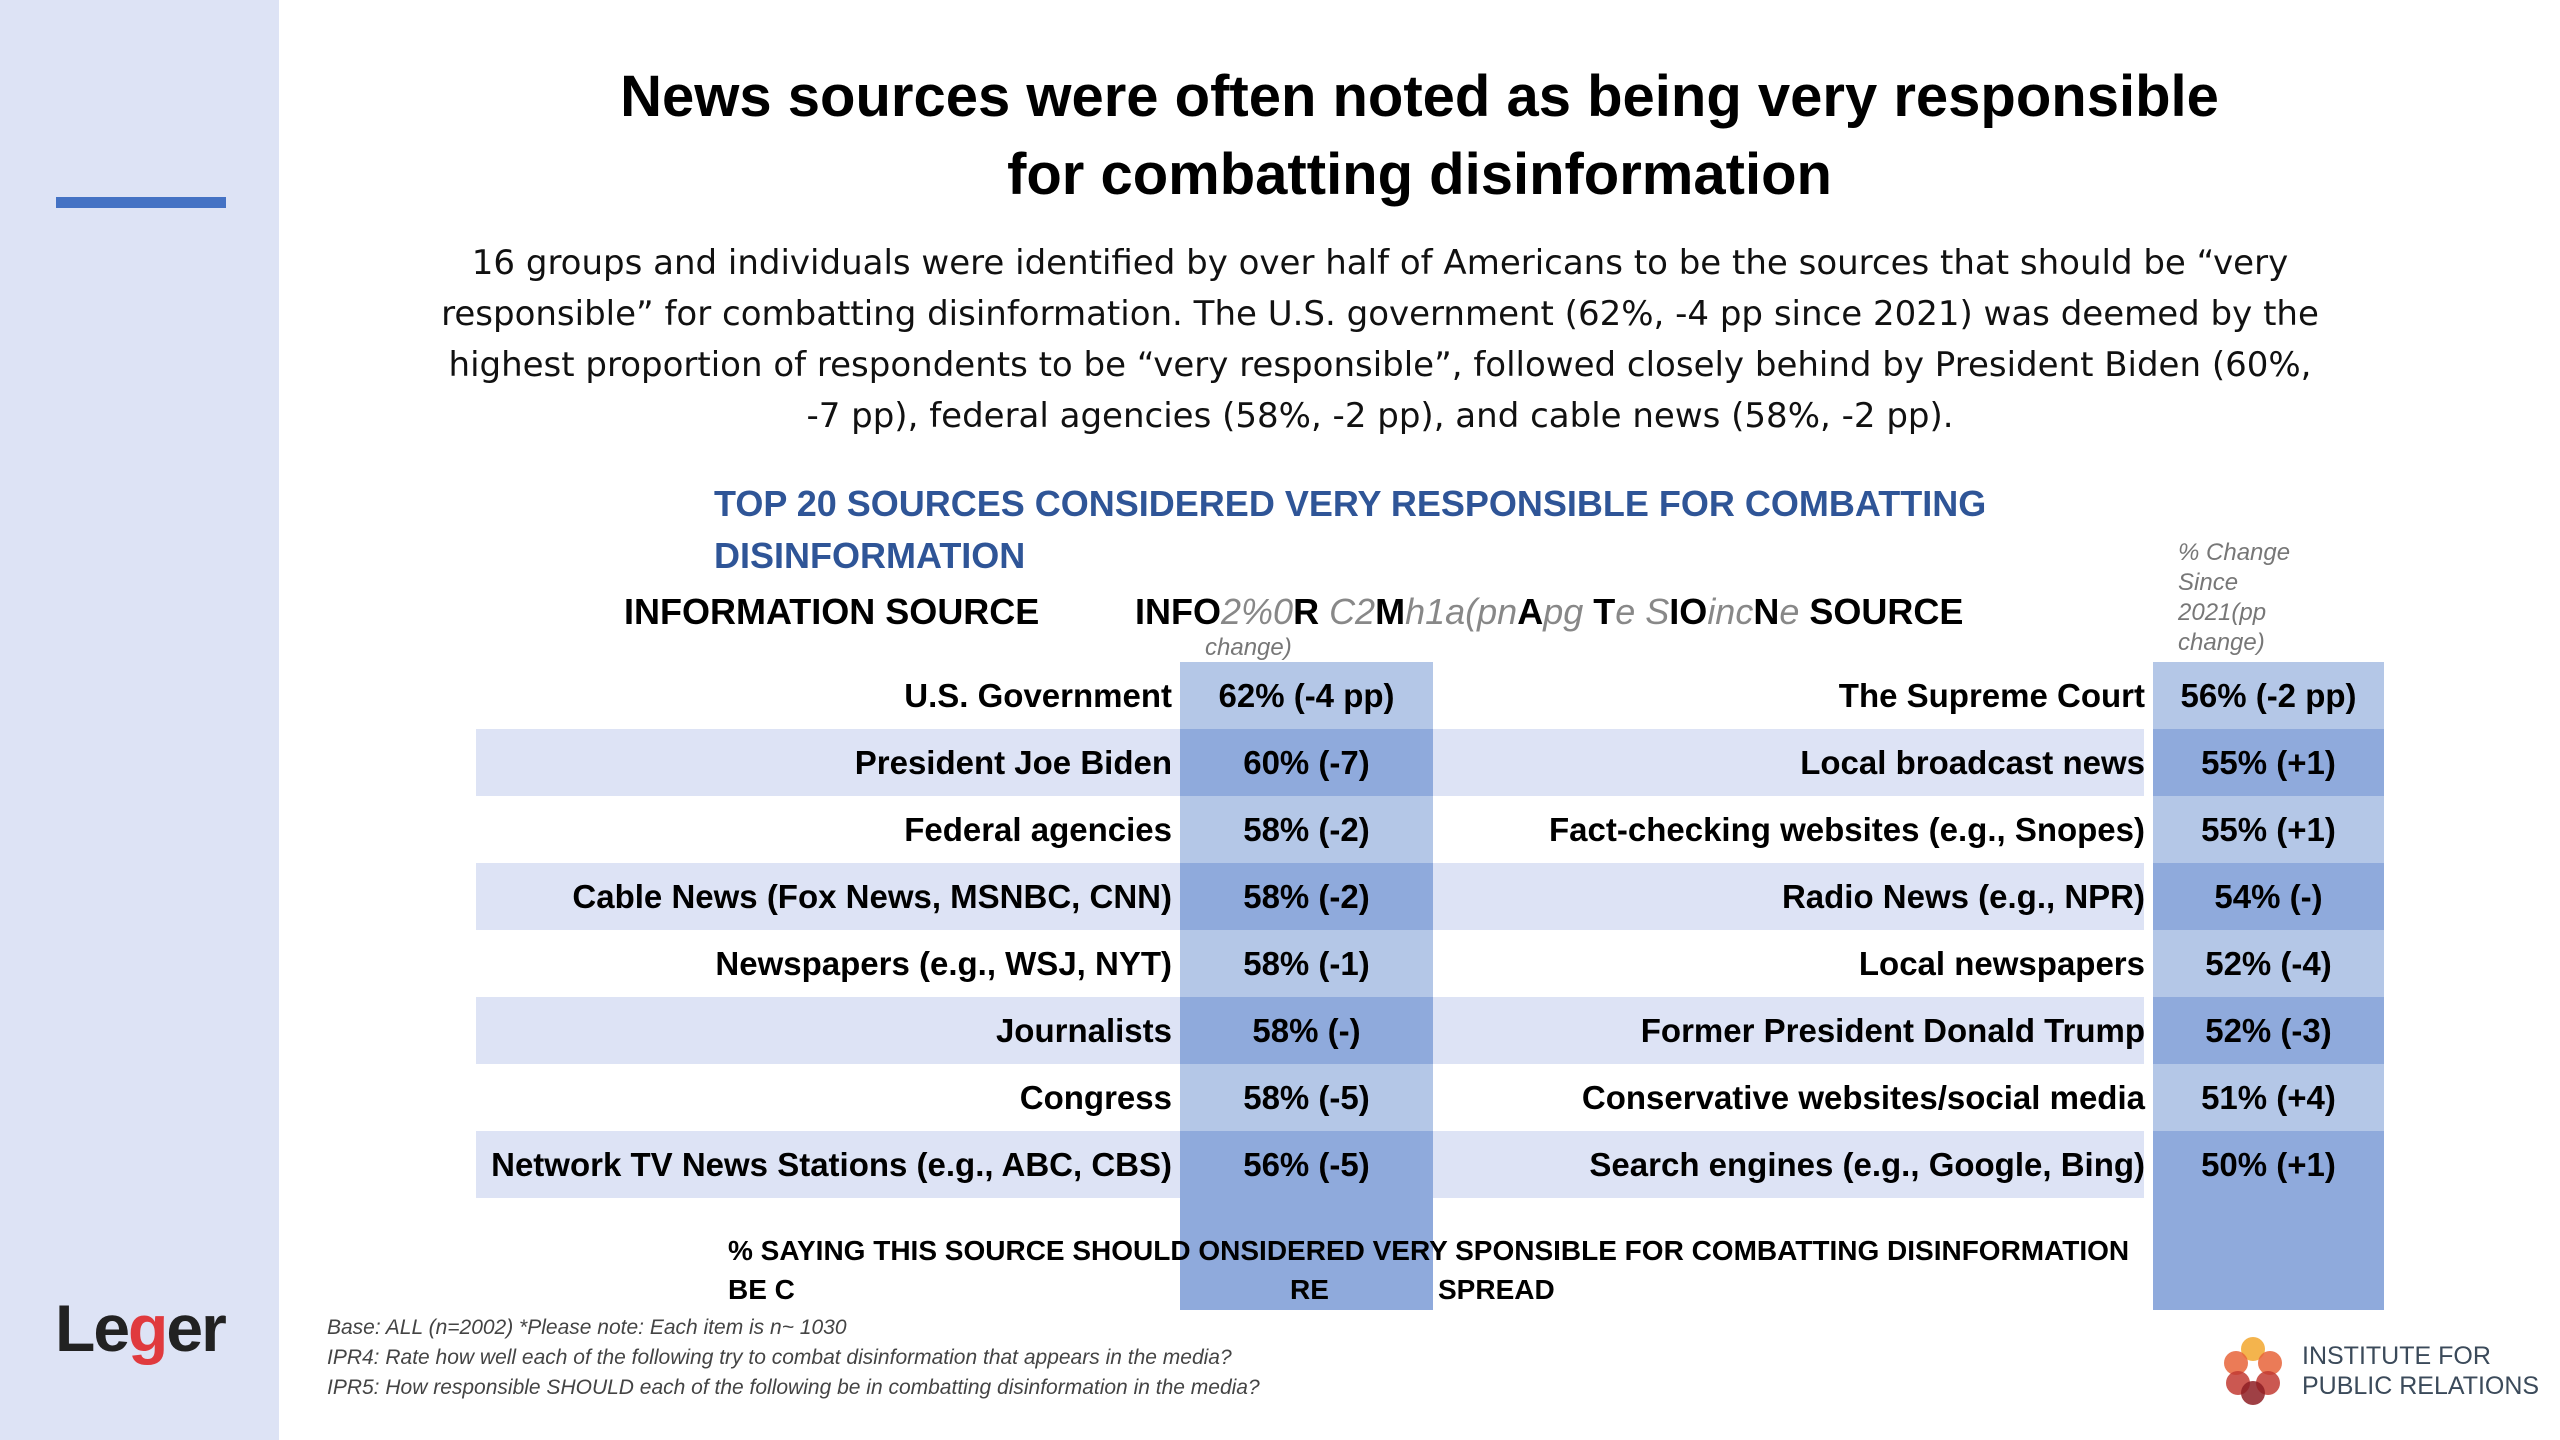 Image resolution: width=2560 pixels, height=1440 pixels. Describe the element at coordinates (141, 202) in the screenshot. I see `accent-bar` at that location.